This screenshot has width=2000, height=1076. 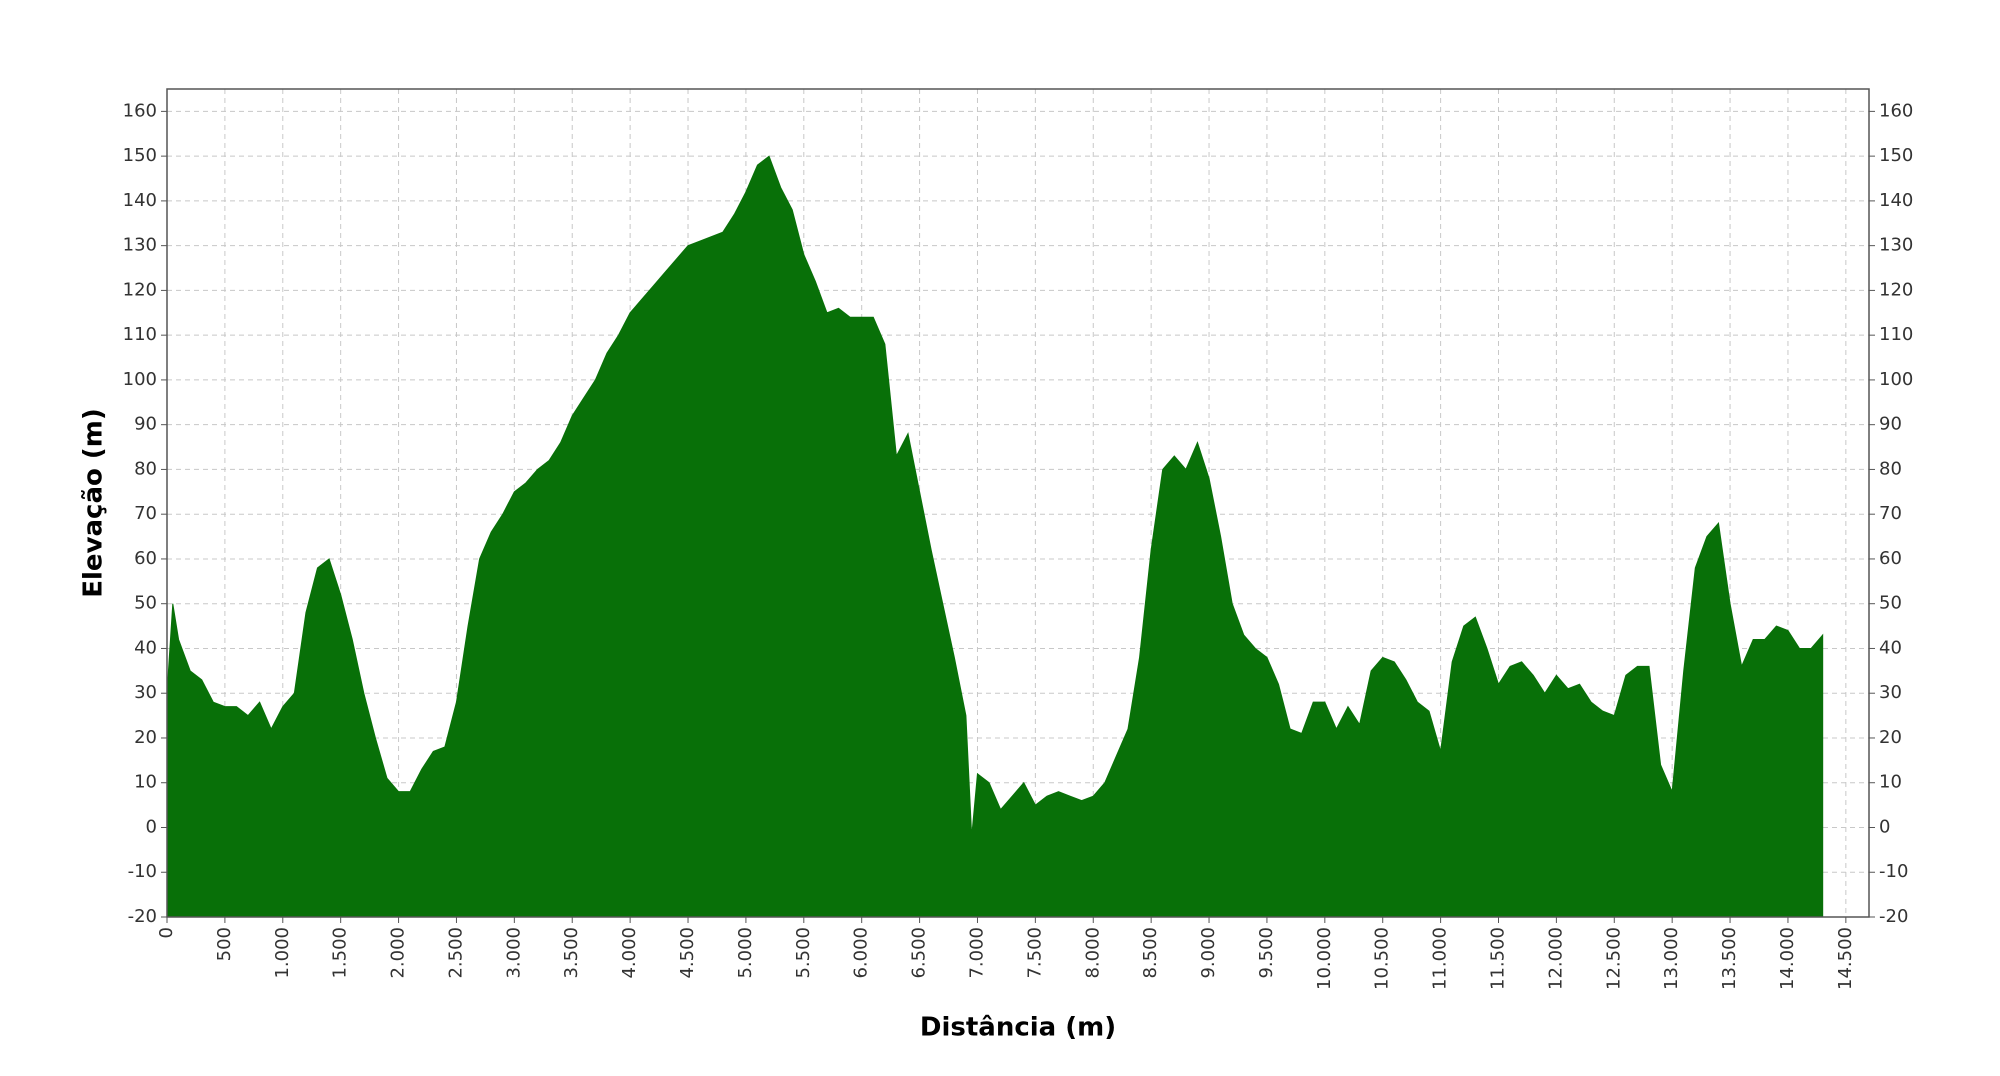 I want to click on x-tick-label: 12.500, so click(x=1613, y=958).